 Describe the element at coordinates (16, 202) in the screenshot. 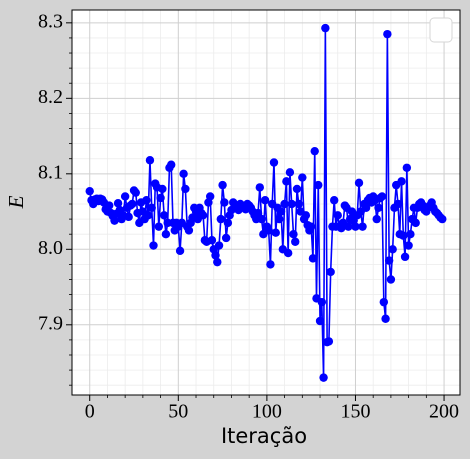

I see `y-axis-label: E` at that location.